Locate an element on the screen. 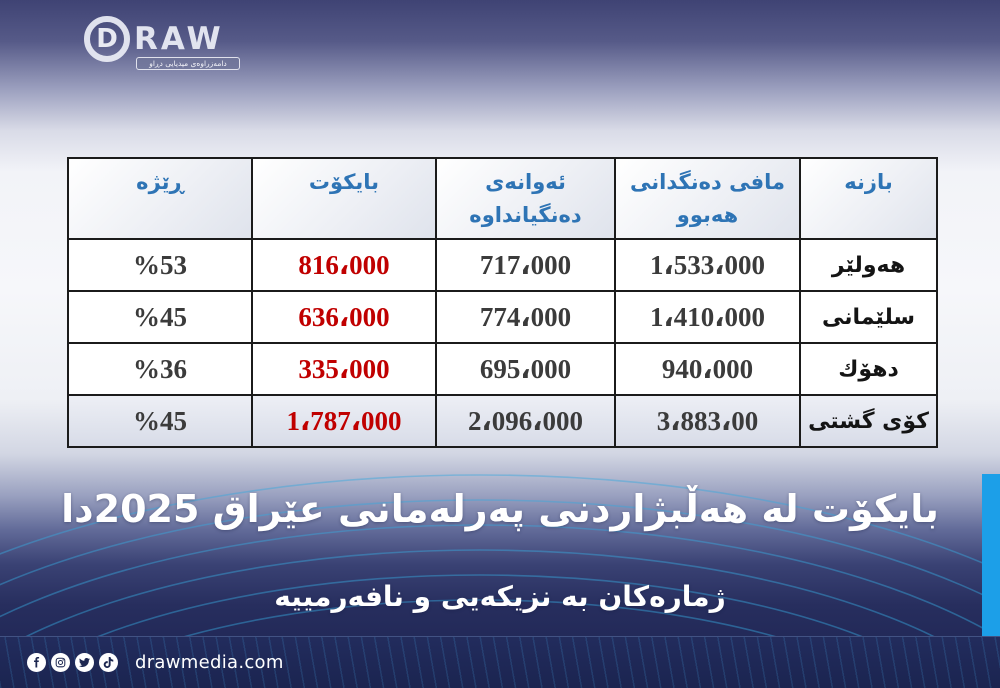  table-row-erbil: هەولێر 1،533،000 717،000 816،000 %53 is located at coordinates (502, 265).